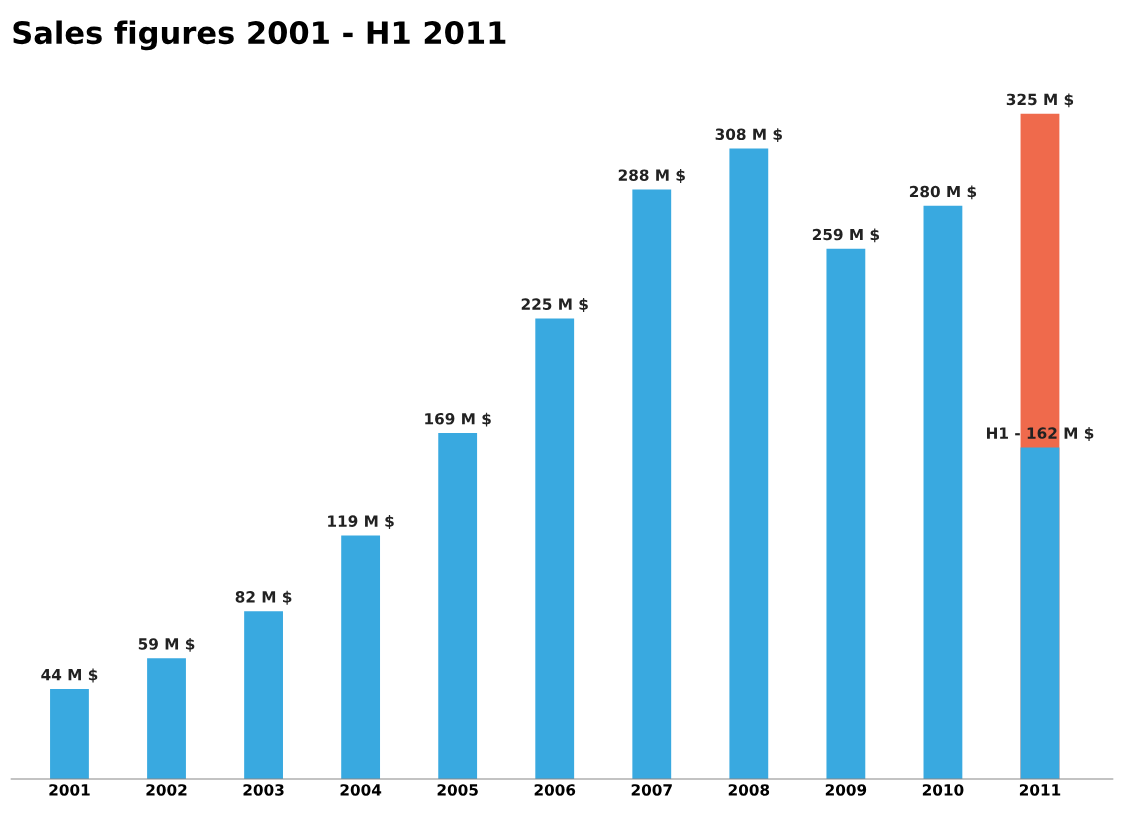 This screenshot has height=820, width=1124. I want to click on x-tick-label: 2002, so click(166, 790).